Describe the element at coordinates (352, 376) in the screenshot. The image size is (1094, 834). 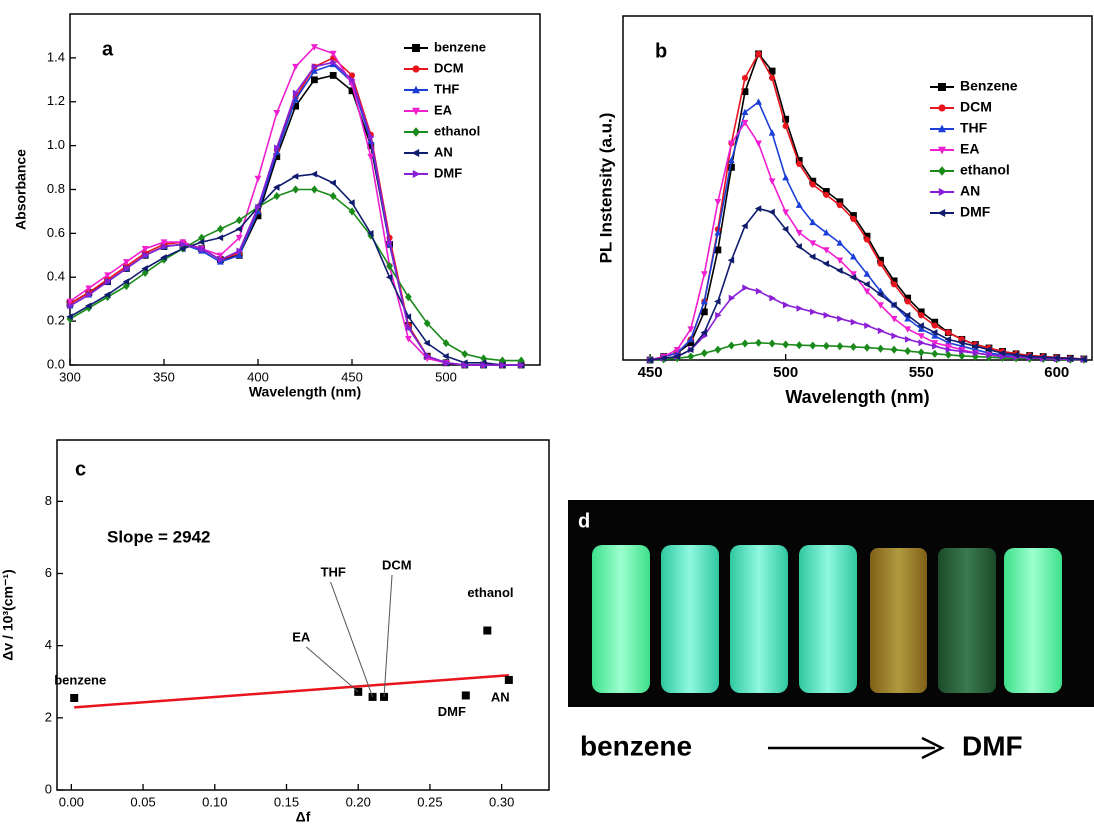
I see `x-tick-label: 450` at that location.